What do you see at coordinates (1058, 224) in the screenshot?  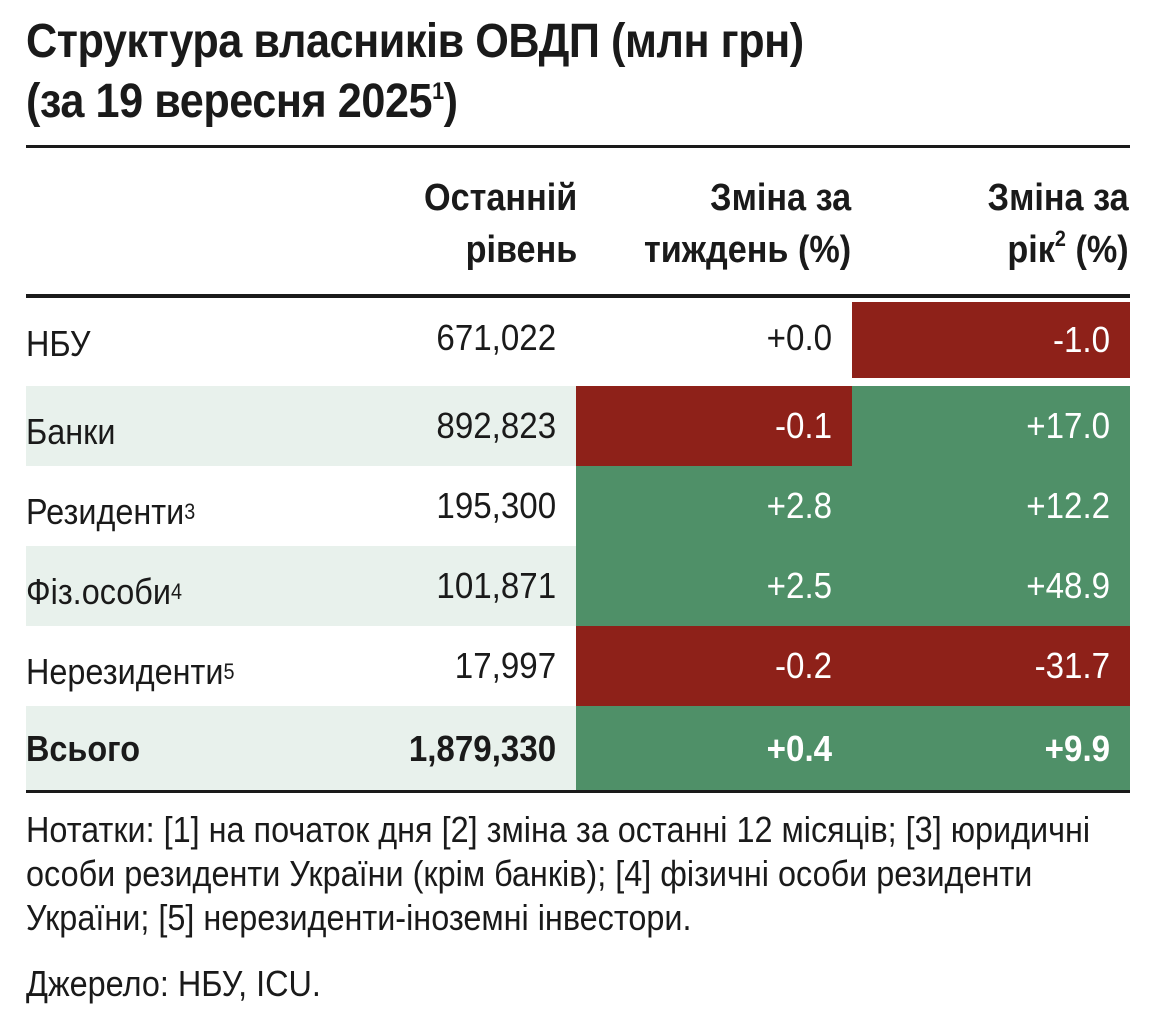 I see `header-year-change: Зміна за рік2 (%)` at bounding box center [1058, 224].